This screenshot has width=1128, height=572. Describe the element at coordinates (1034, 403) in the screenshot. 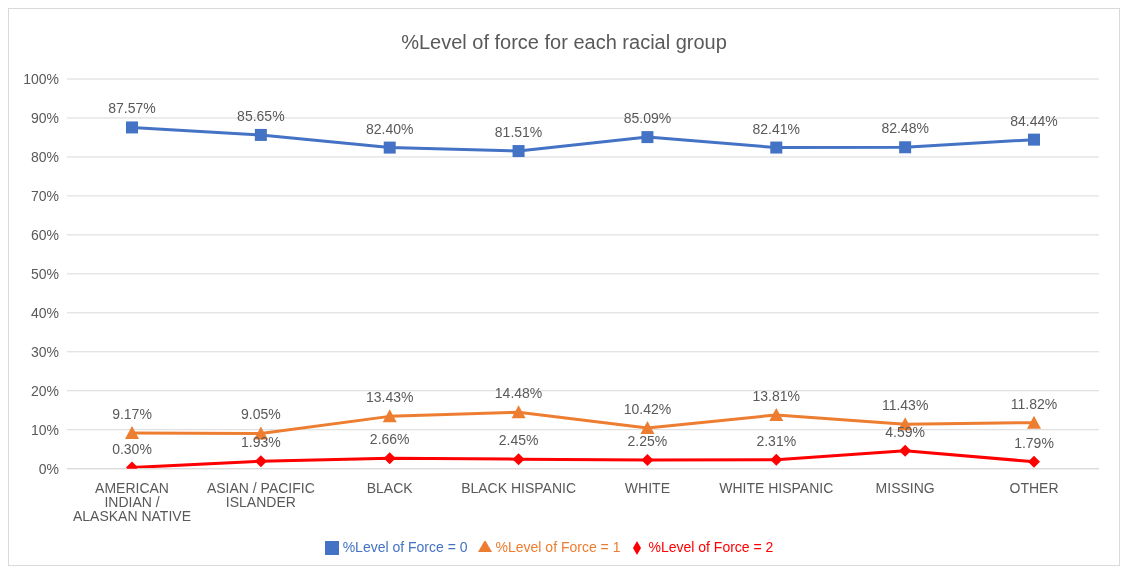

I see `data-label: 11.82%` at that location.